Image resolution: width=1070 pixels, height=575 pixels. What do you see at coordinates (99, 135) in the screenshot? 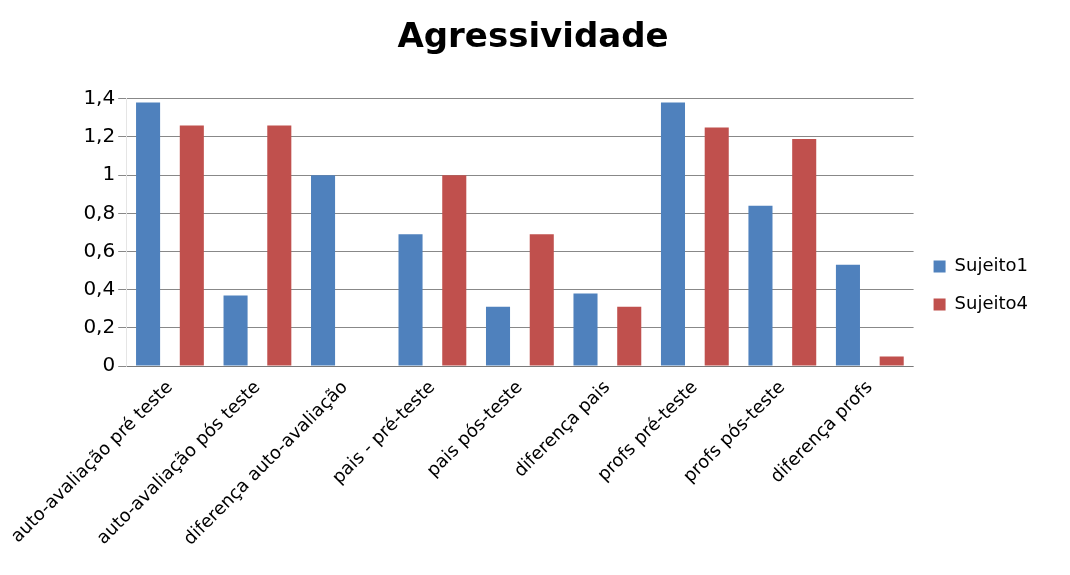
I see `y-tick-label: 1,2` at bounding box center [99, 135].